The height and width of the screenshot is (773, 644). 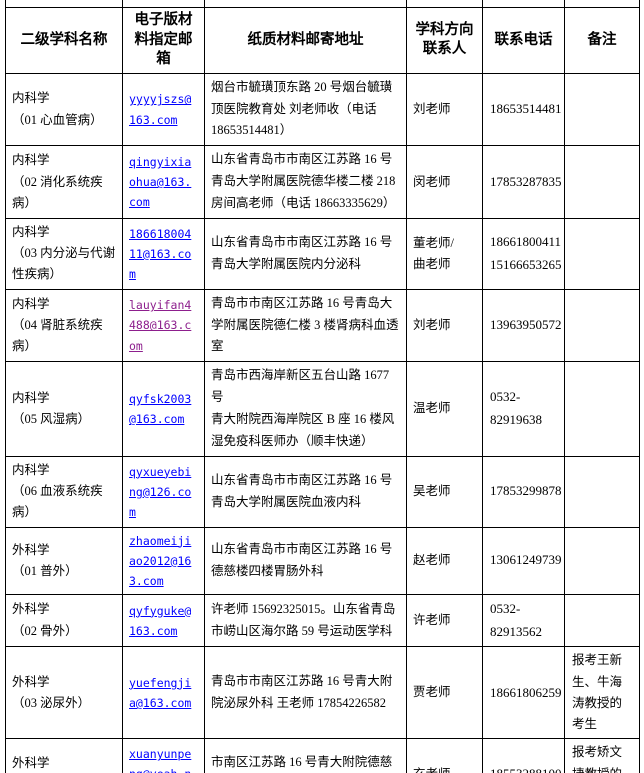 What do you see at coordinates (160, 620) in the screenshot?
I see `email-link: qyfyguke@163.com` at bounding box center [160, 620].